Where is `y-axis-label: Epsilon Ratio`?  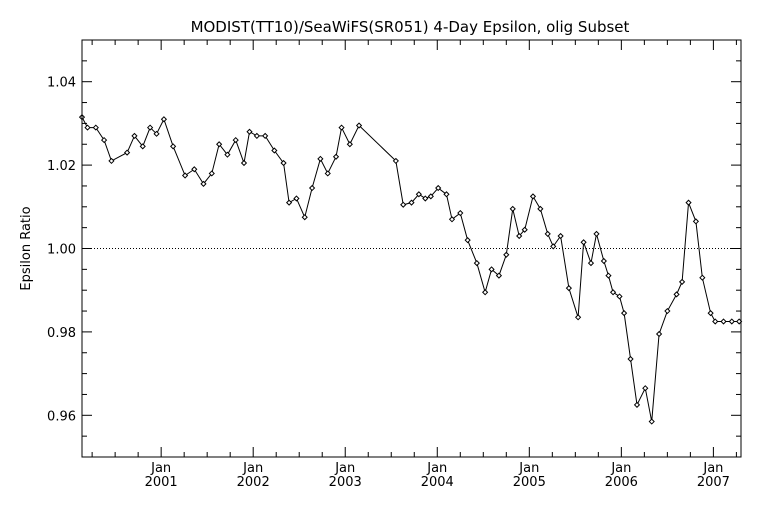 y-axis-label: Epsilon Ratio is located at coordinates (26, 248).